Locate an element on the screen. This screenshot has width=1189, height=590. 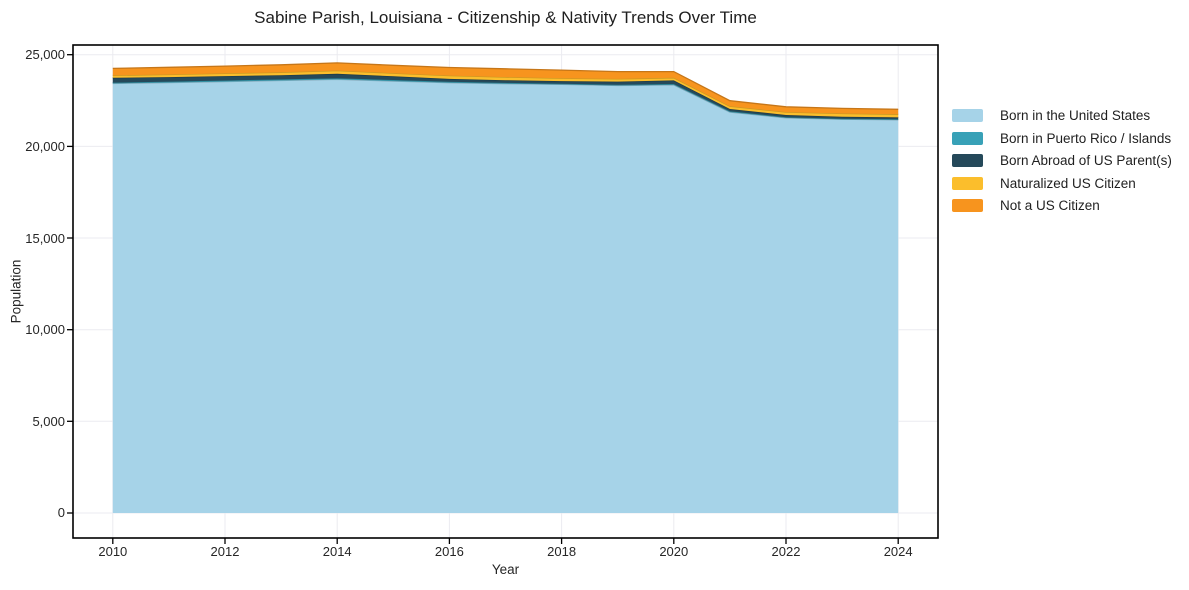
y-tick-label: 5,000 is located at coordinates (48, 421).